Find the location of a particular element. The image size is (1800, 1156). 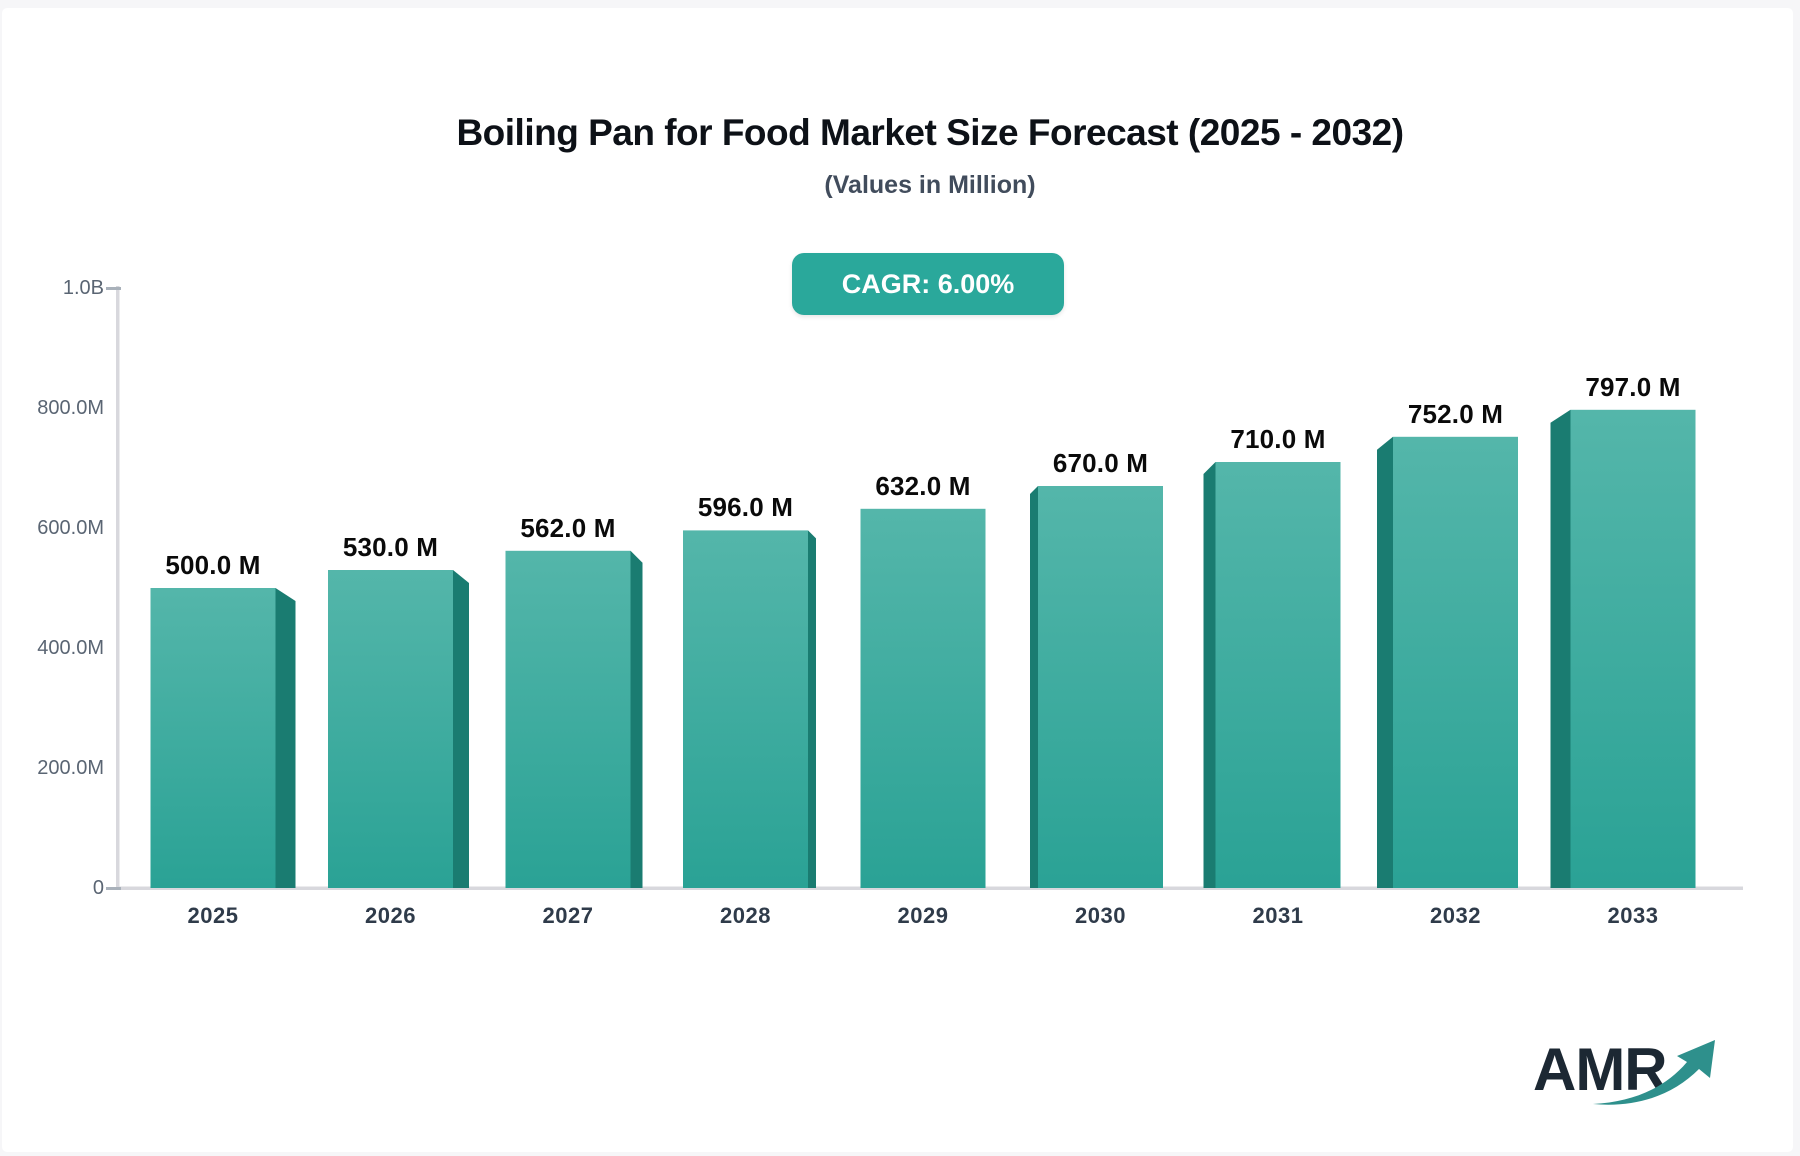

x-category-label-2026: 2026 is located at coordinates (390, 915).